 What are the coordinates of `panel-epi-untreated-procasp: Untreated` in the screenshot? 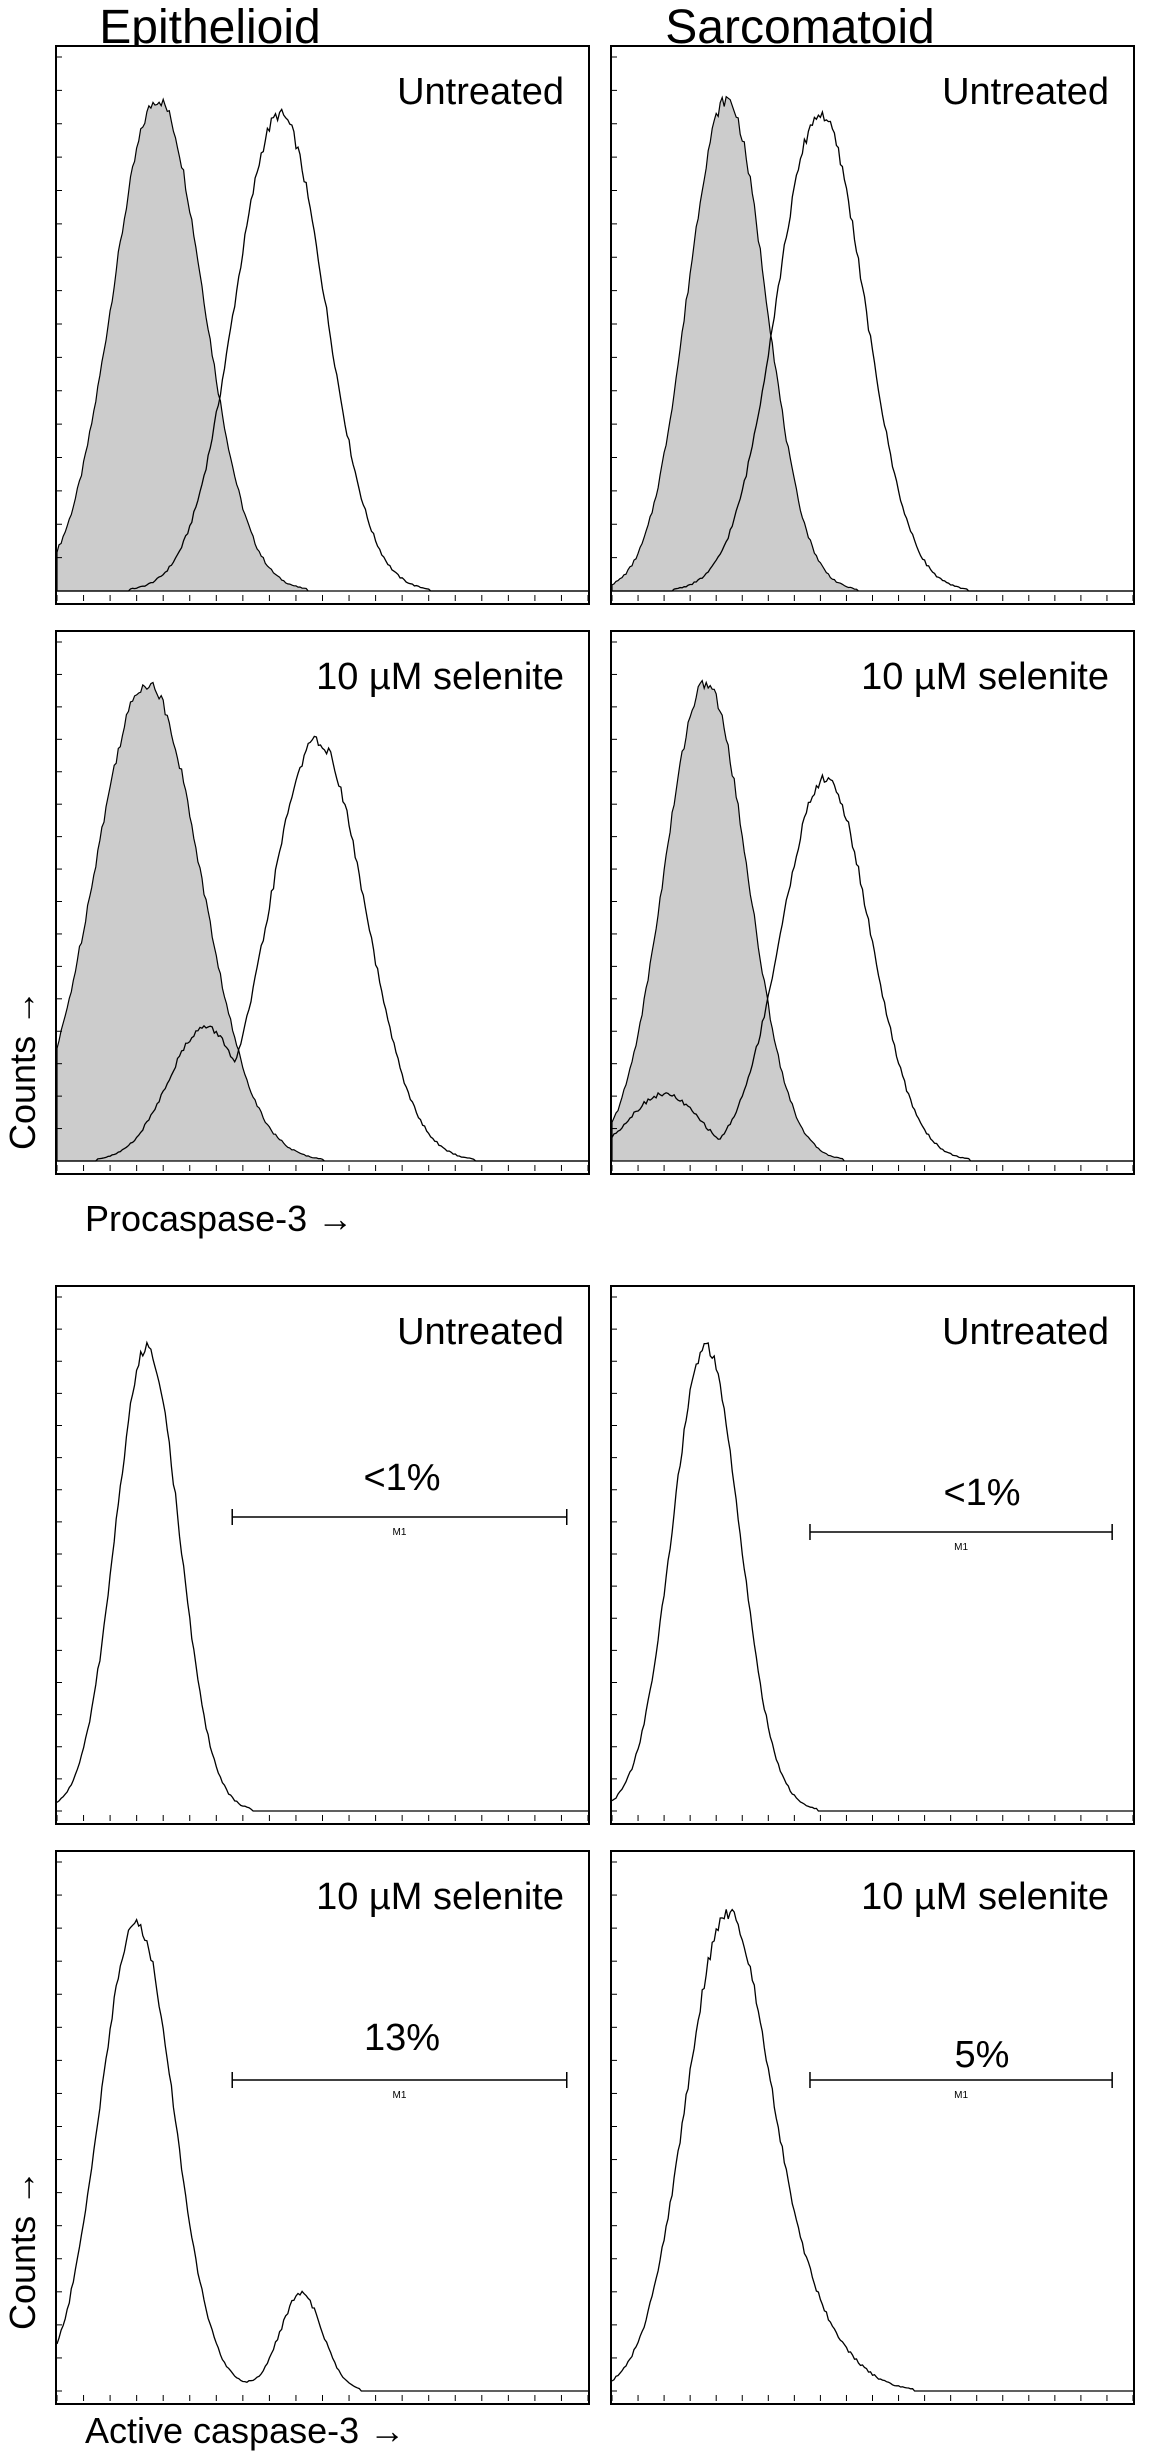 It's located at (322, 325).